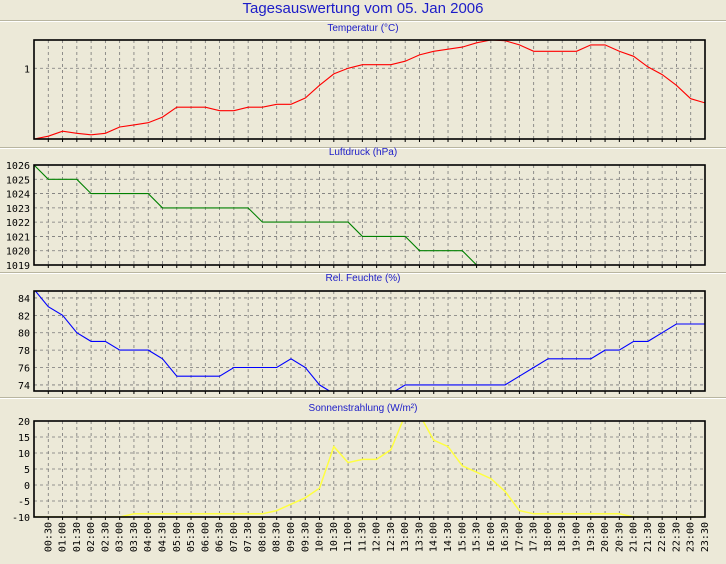  Describe the element at coordinates (591, 537) in the screenshot. I see `x-tick-label: 19:30` at that location.